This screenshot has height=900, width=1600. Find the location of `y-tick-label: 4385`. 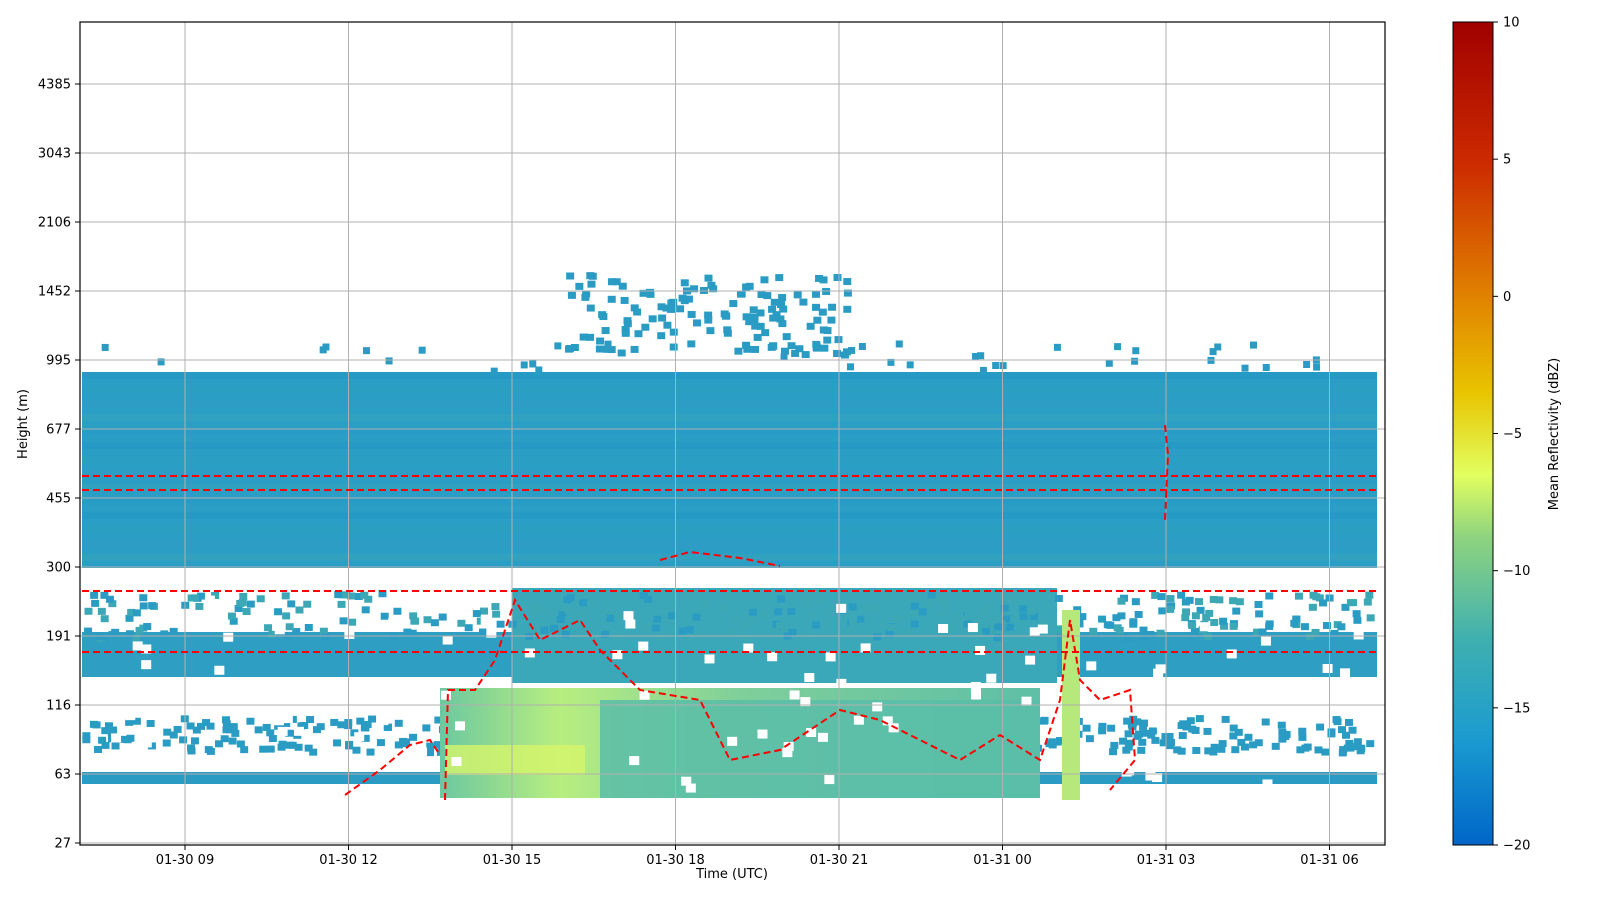

y-tick-label: 4385 is located at coordinates (54, 85).